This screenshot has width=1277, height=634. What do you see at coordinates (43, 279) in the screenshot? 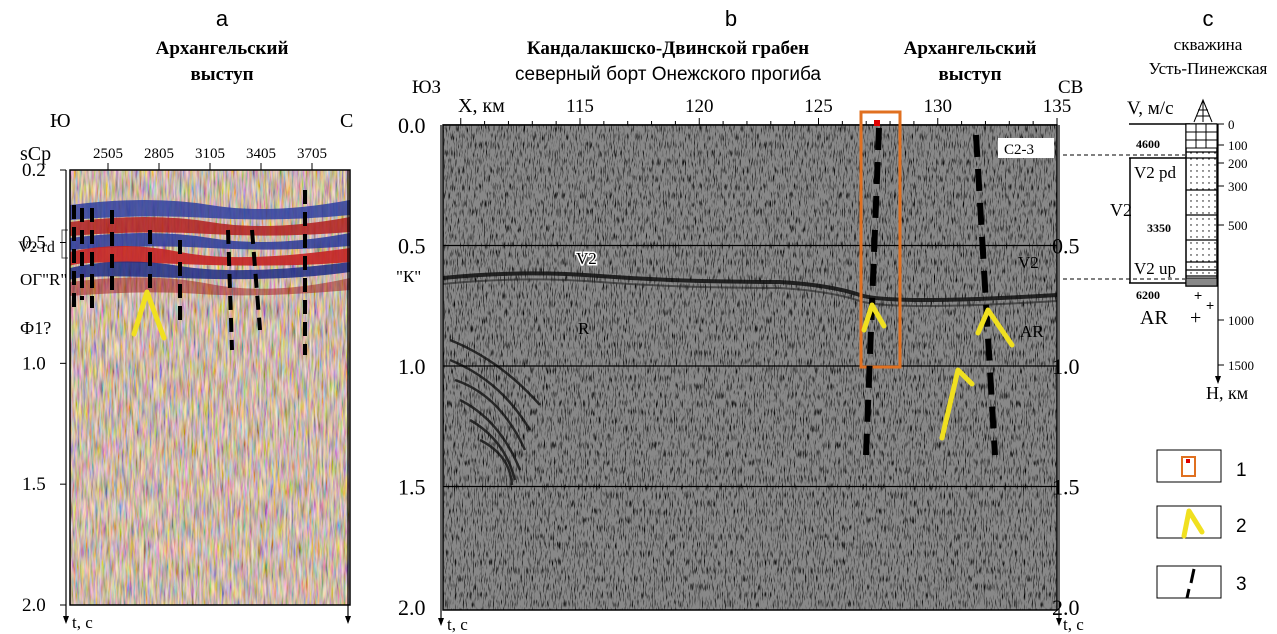
I see `panel-a-horizon-og-r: ОГ"R"` at bounding box center [43, 279].